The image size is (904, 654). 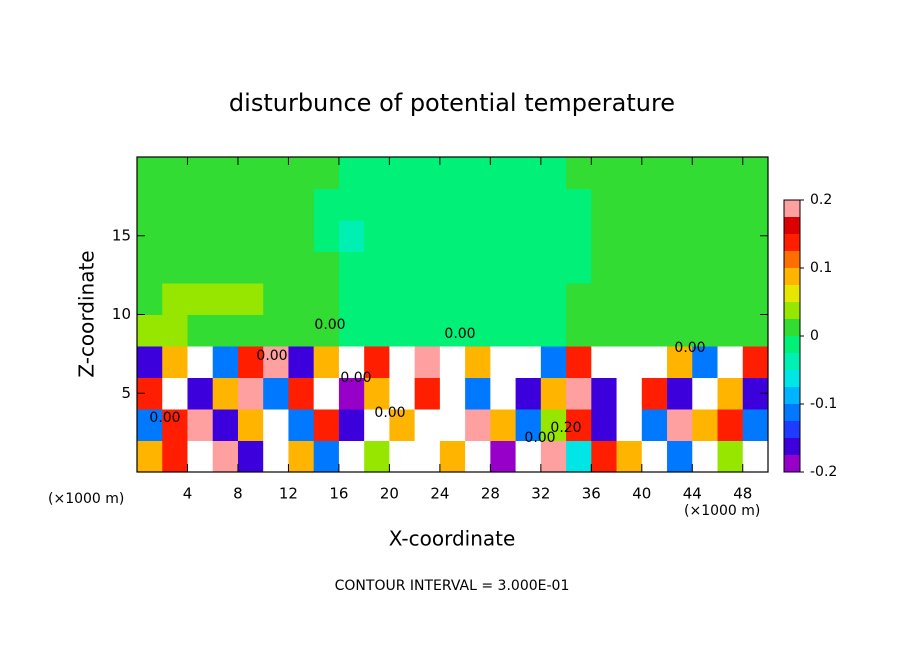 I want to click on x-tick-label: 20, so click(x=389, y=494).